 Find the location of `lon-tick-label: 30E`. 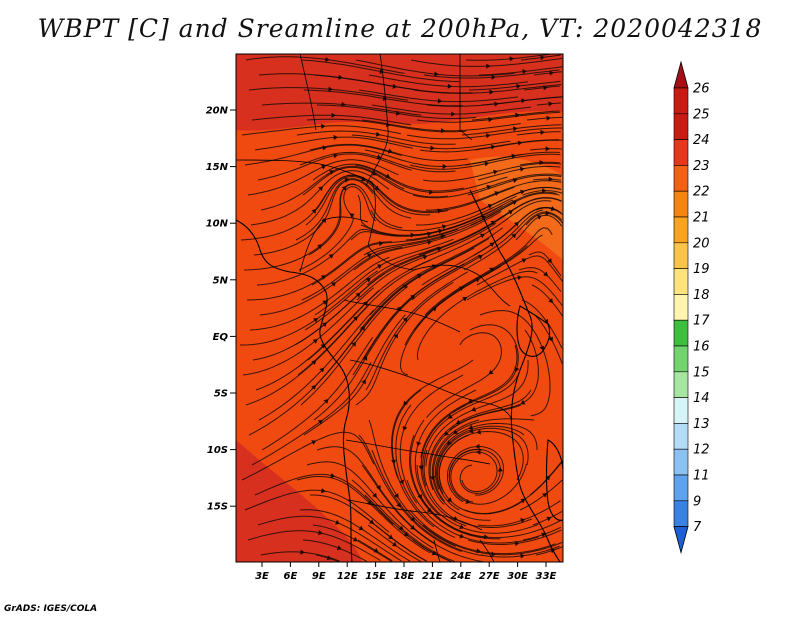

lon-tick-label: 30E is located at coordinates (517, 576).